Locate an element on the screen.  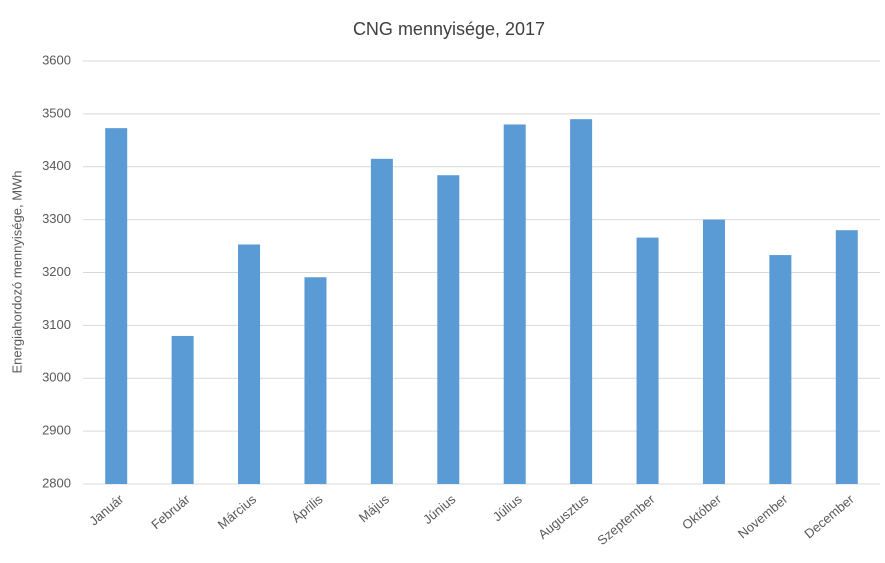
x-tick-label: Március is located at coordinates (237, 511).